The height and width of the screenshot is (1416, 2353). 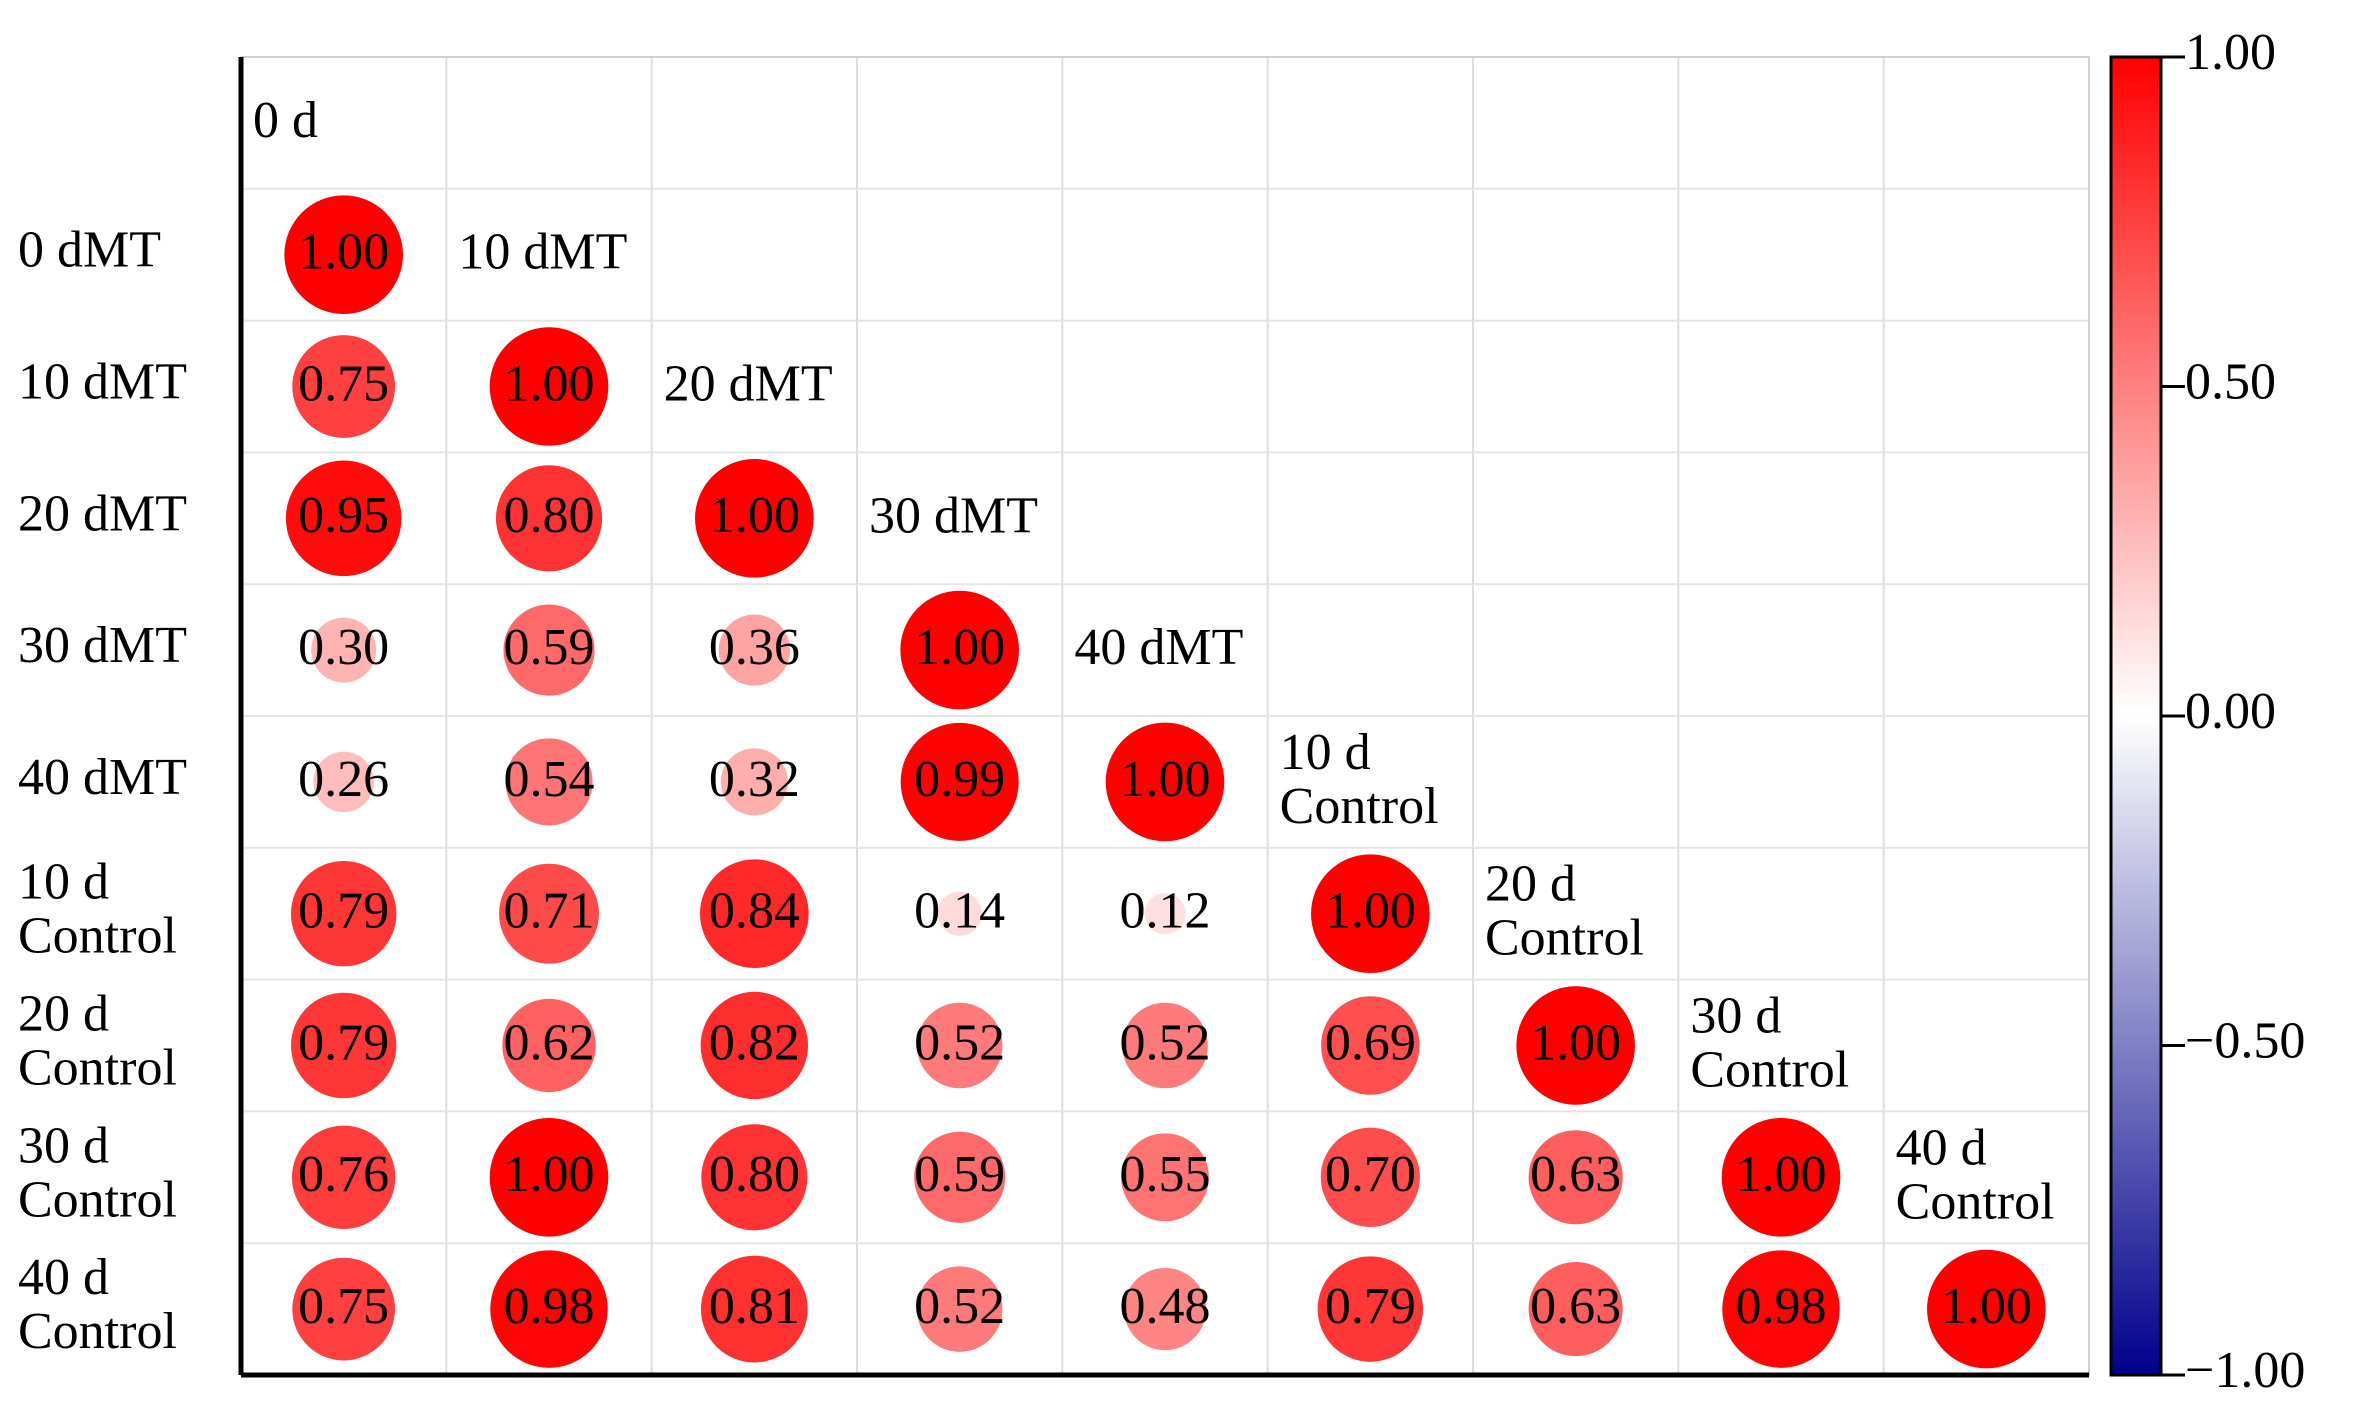 What do you see at coordinates (1735, 1015) in the screenshot?
I see `column-label-line: 30 d` at bounding box center [1735, 1015].